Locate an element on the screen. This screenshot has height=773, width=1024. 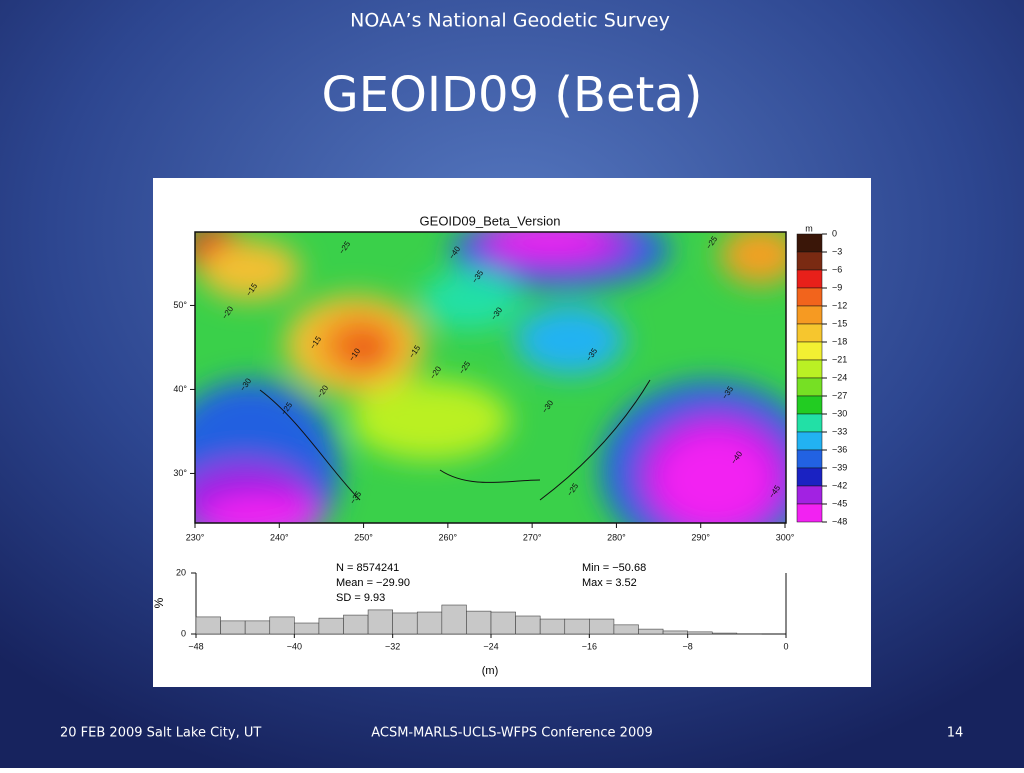
organization: NOAA’s National Geodetic Survey is located at coordinates (510, 21).